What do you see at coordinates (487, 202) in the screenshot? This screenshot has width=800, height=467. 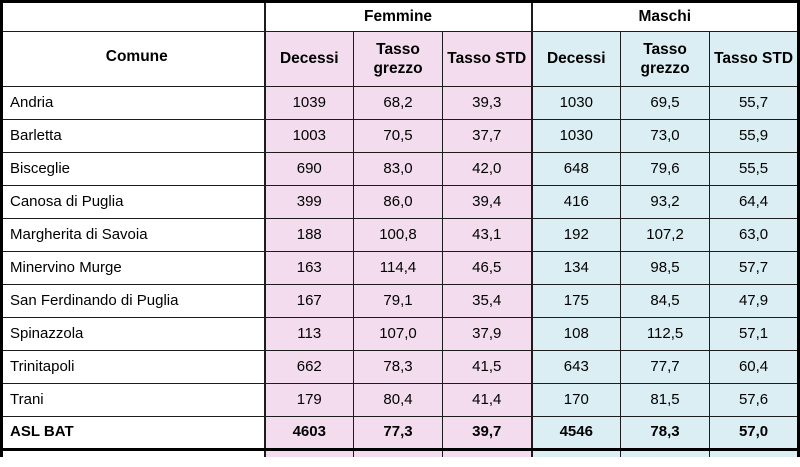 I see `femmine-tasso-std-cell: 39,4` at bounding box center [487, 202].